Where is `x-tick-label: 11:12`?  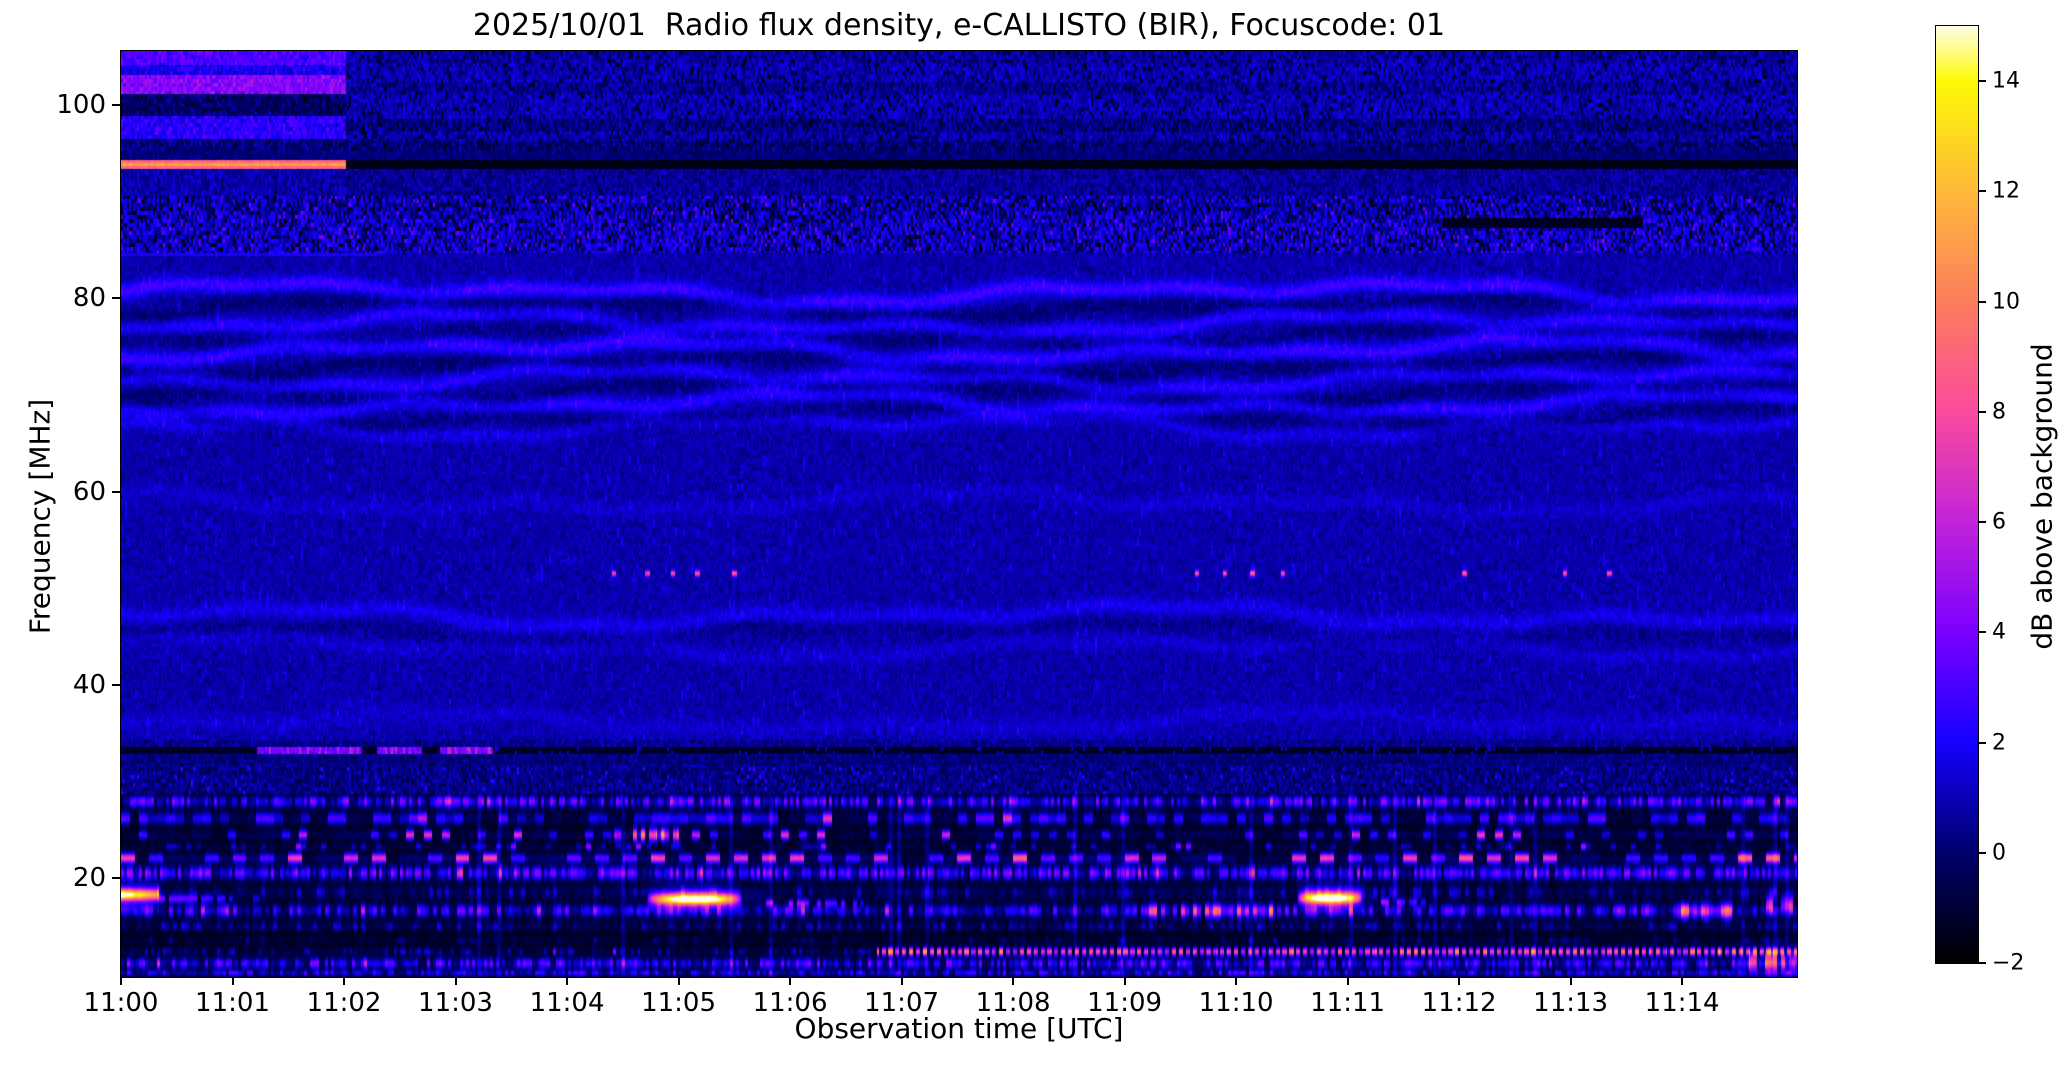 x-tick-label: 11:12 is located at coordinates (1459, 1003).